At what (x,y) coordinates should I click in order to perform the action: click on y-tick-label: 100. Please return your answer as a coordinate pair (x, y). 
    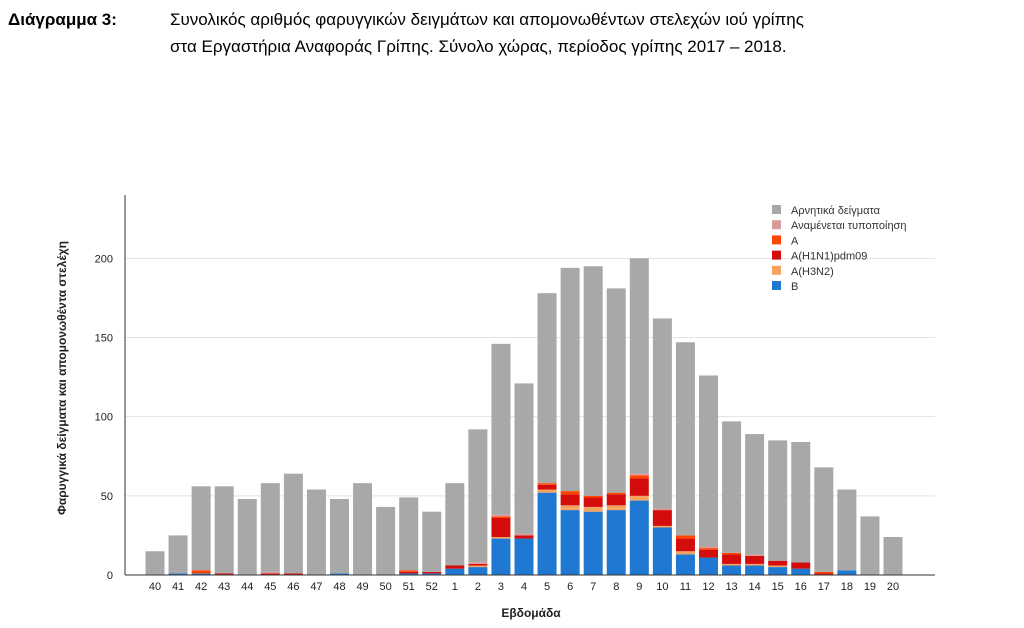
    Looking at the image, I should click on (104, 418).